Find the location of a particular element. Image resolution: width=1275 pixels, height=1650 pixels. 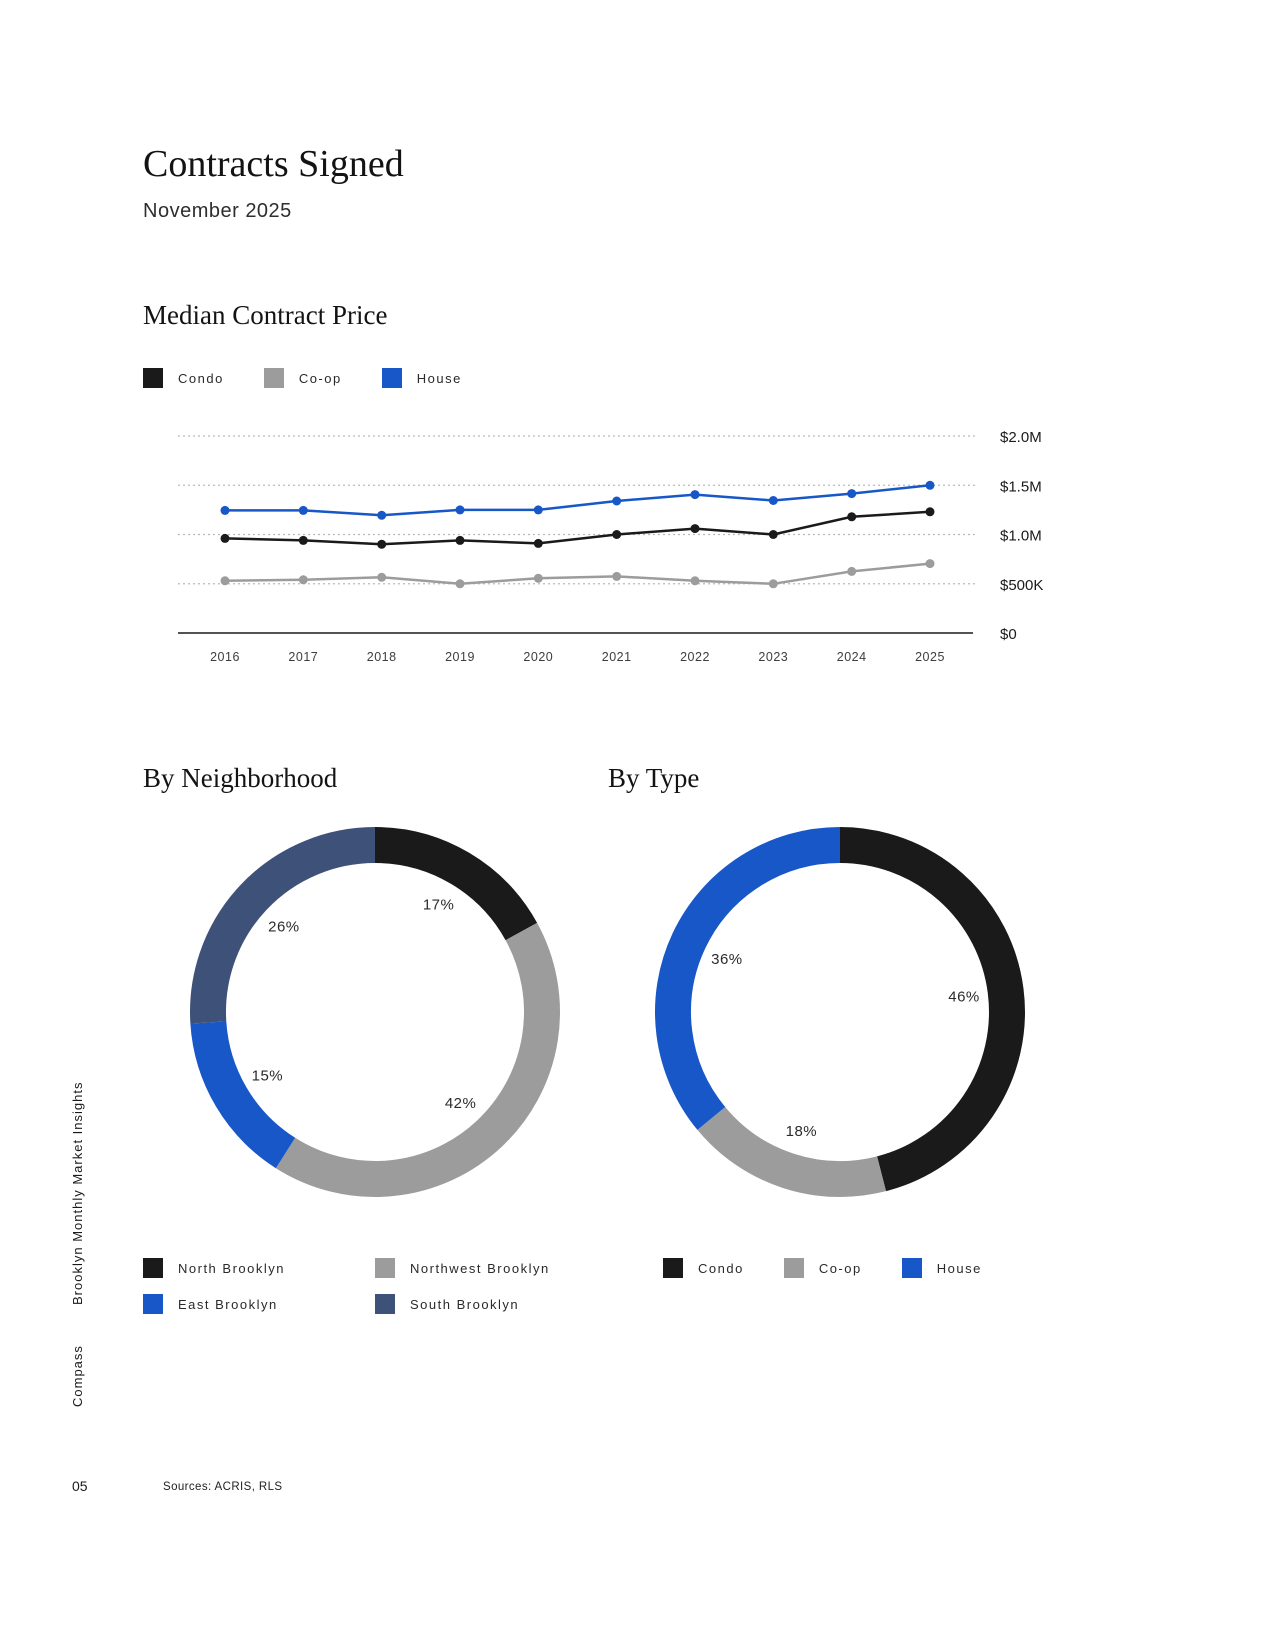

sidebar-report-title: Brooklyn Monthly Market Insights is located at coordinates (77, 1193).